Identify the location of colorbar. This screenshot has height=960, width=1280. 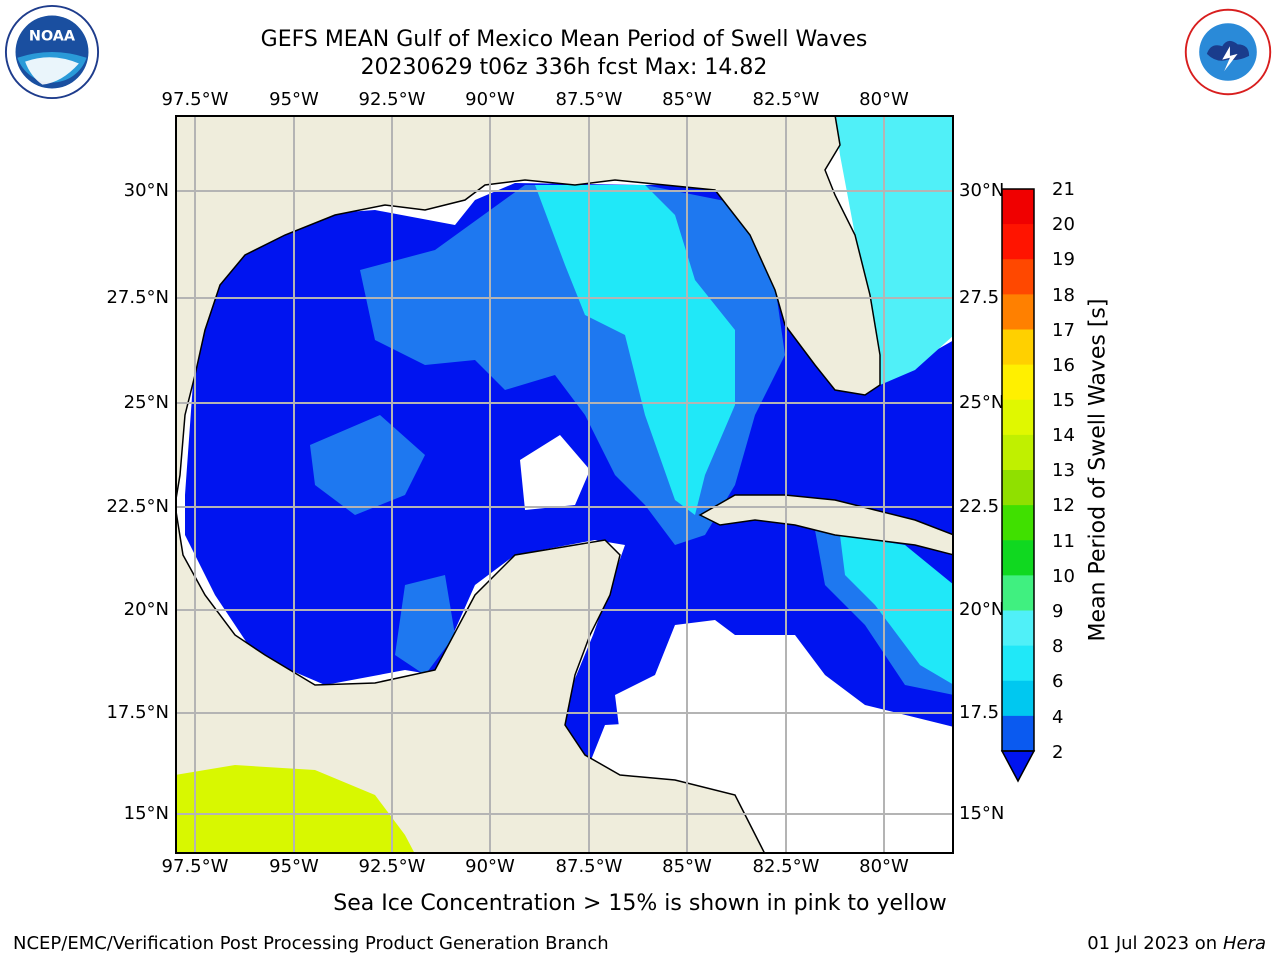
(1018, 485).